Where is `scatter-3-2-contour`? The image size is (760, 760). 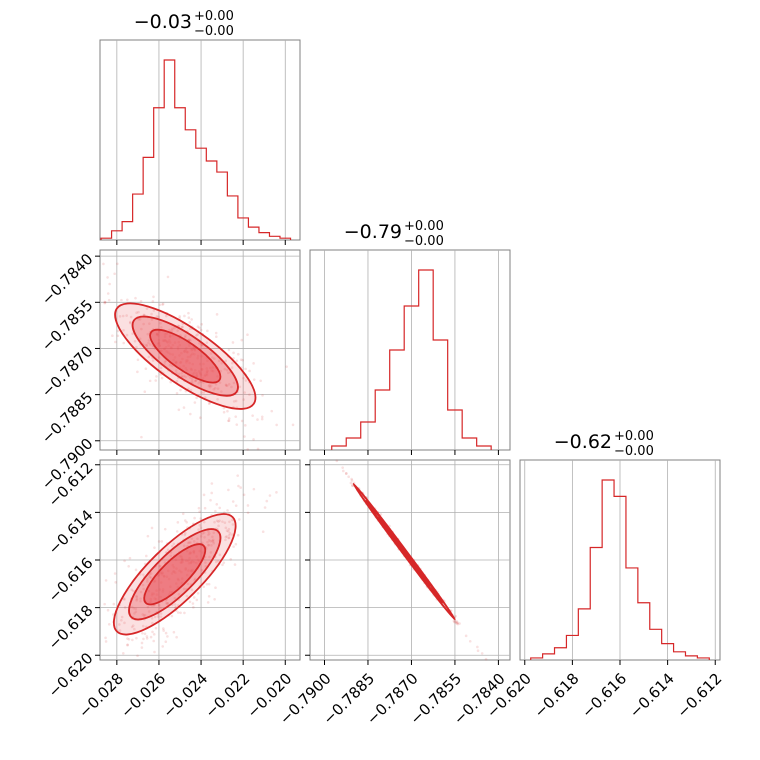 scatter-3-2-contour is located at coordinates (404, 551).